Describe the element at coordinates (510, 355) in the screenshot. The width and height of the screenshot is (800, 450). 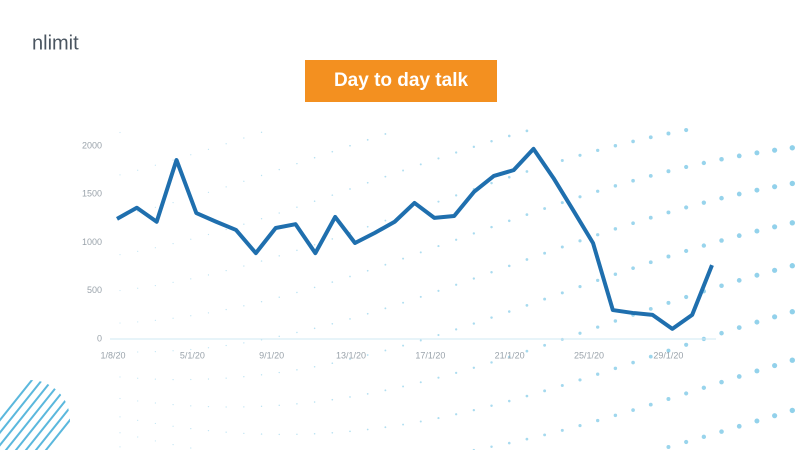
I see `x-tick-label: 21/1/20` at that location.